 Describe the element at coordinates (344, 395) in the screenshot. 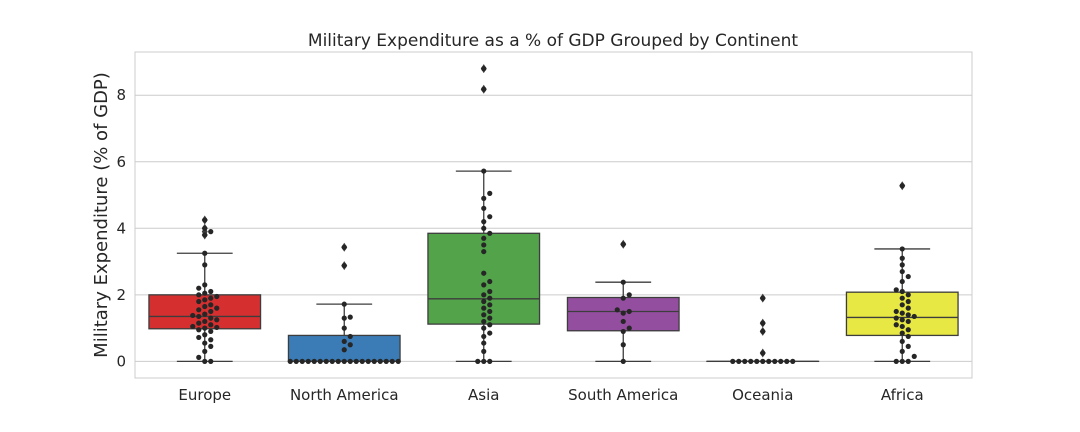

I see `x-tick-label: North America` at that location.